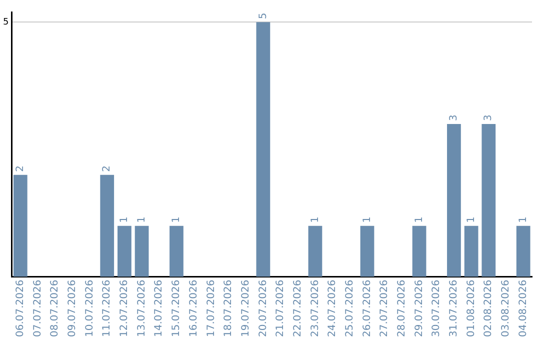 The height and width of the screenshot is (340, 540). I want to click on x-tick-label: 02.08.2026, so click(488, 309).